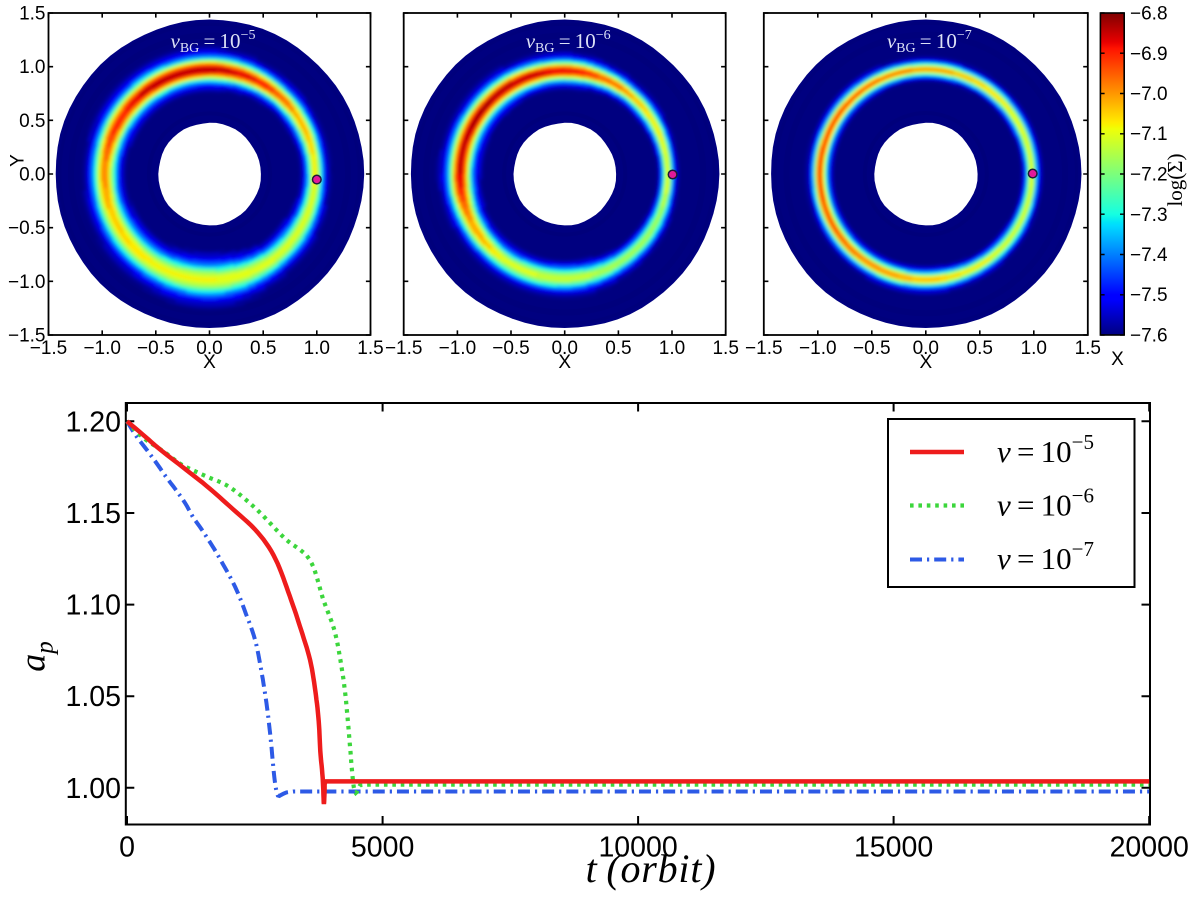  I want to click on svg-text: ν = 10−5, so click(1045, 449).